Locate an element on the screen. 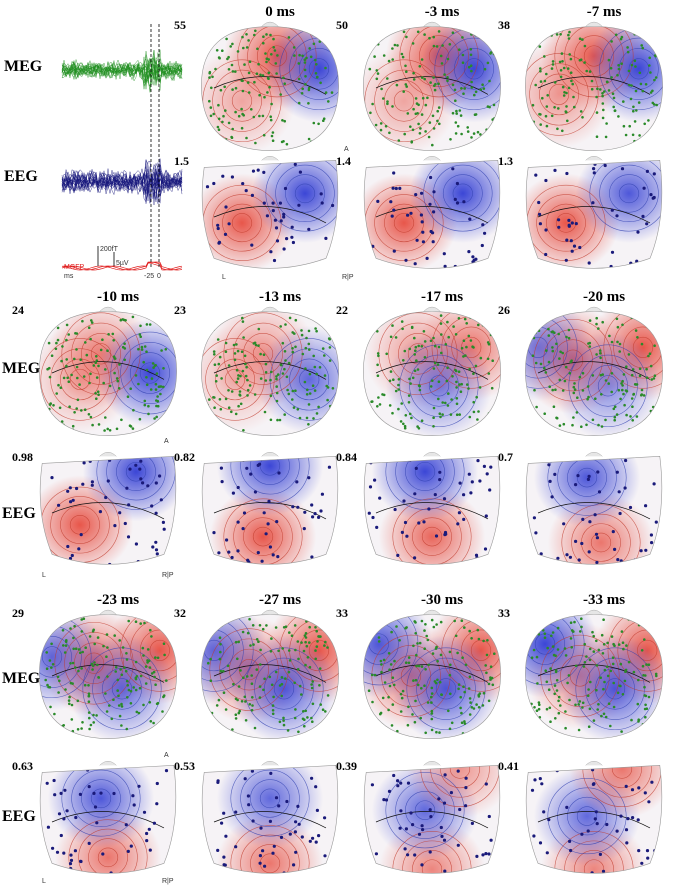 This screenshot has width=685, height=890. meg-scale-value: 55 is located at coordinates (180, 25).